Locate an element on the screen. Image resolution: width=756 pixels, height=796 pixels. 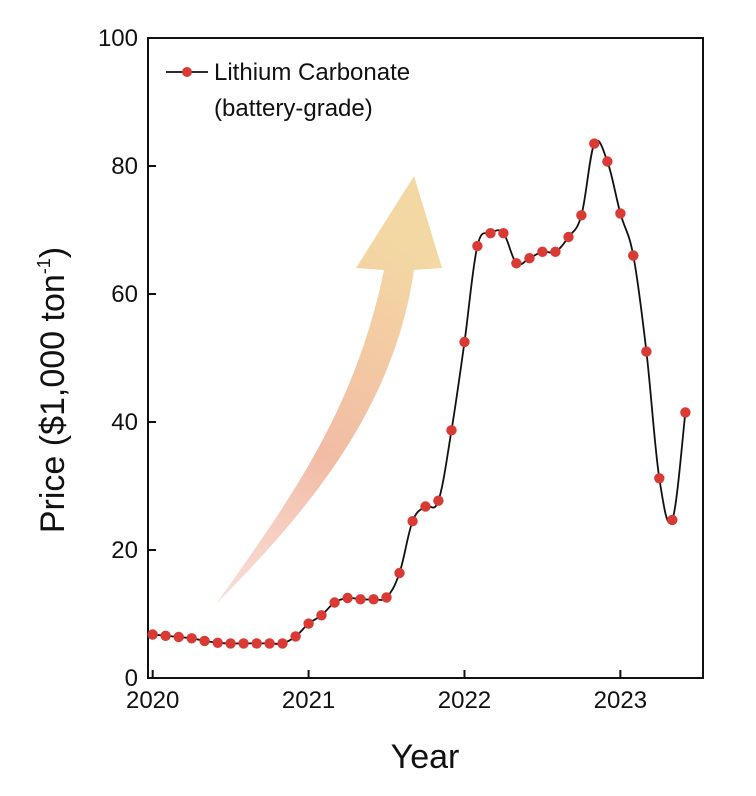
legend: Lithium Carbonate (battery-grade) is located at coordinates (288, 90).